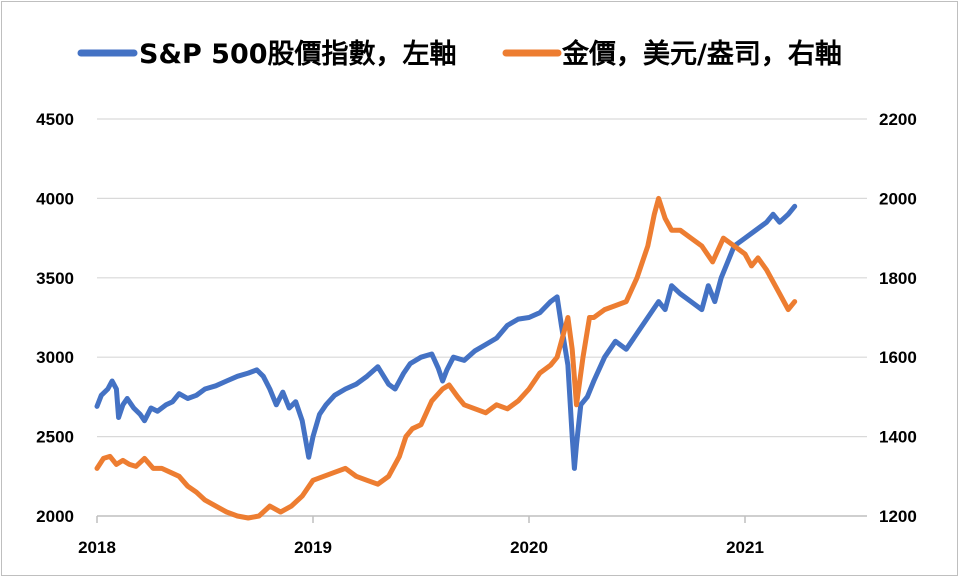 The image size is (959, 577). I want to click on axes, so click(481, 519).